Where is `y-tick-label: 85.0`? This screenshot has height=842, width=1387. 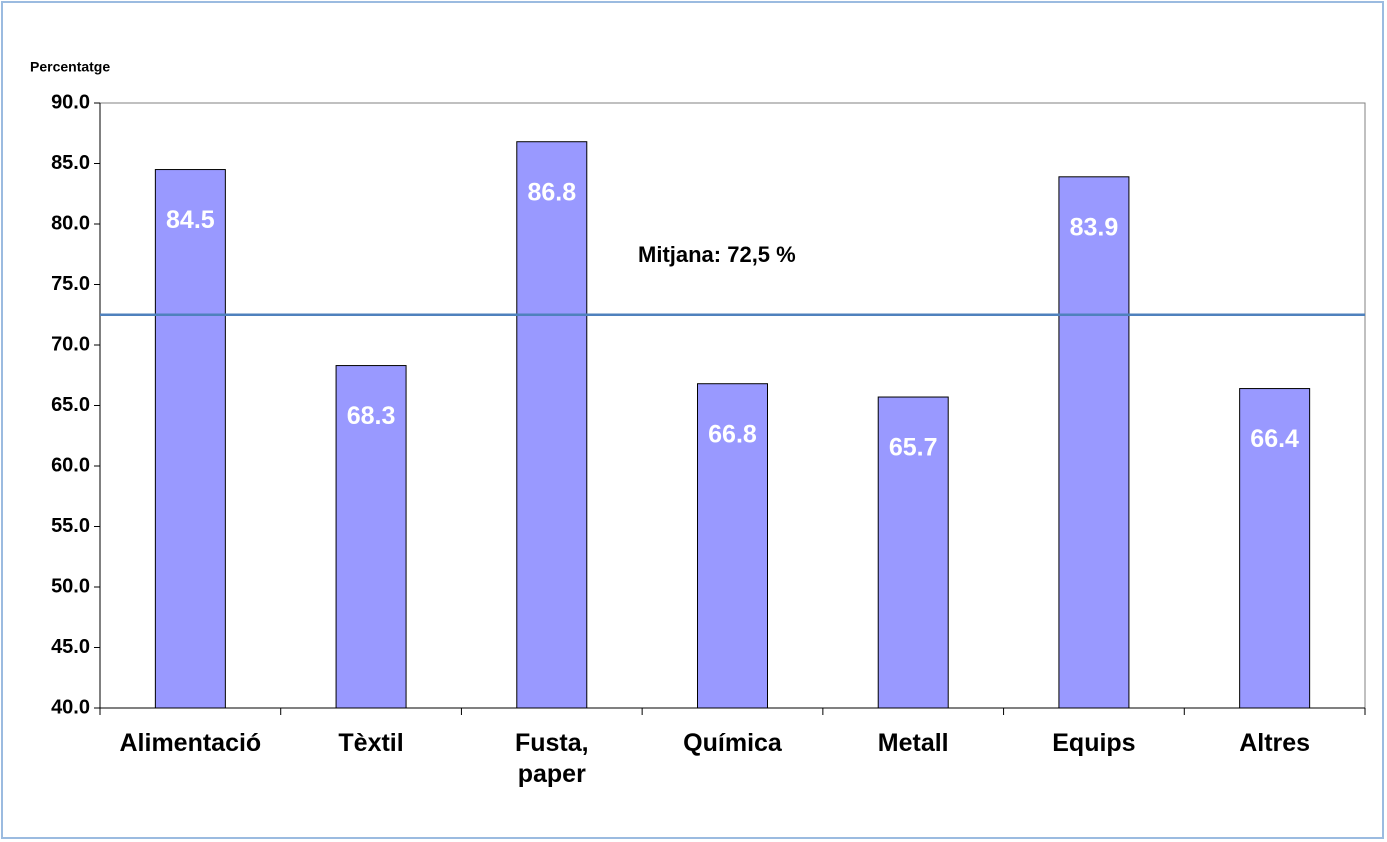 y-tick-label: 85.0 is located at coordinates (70, 163).